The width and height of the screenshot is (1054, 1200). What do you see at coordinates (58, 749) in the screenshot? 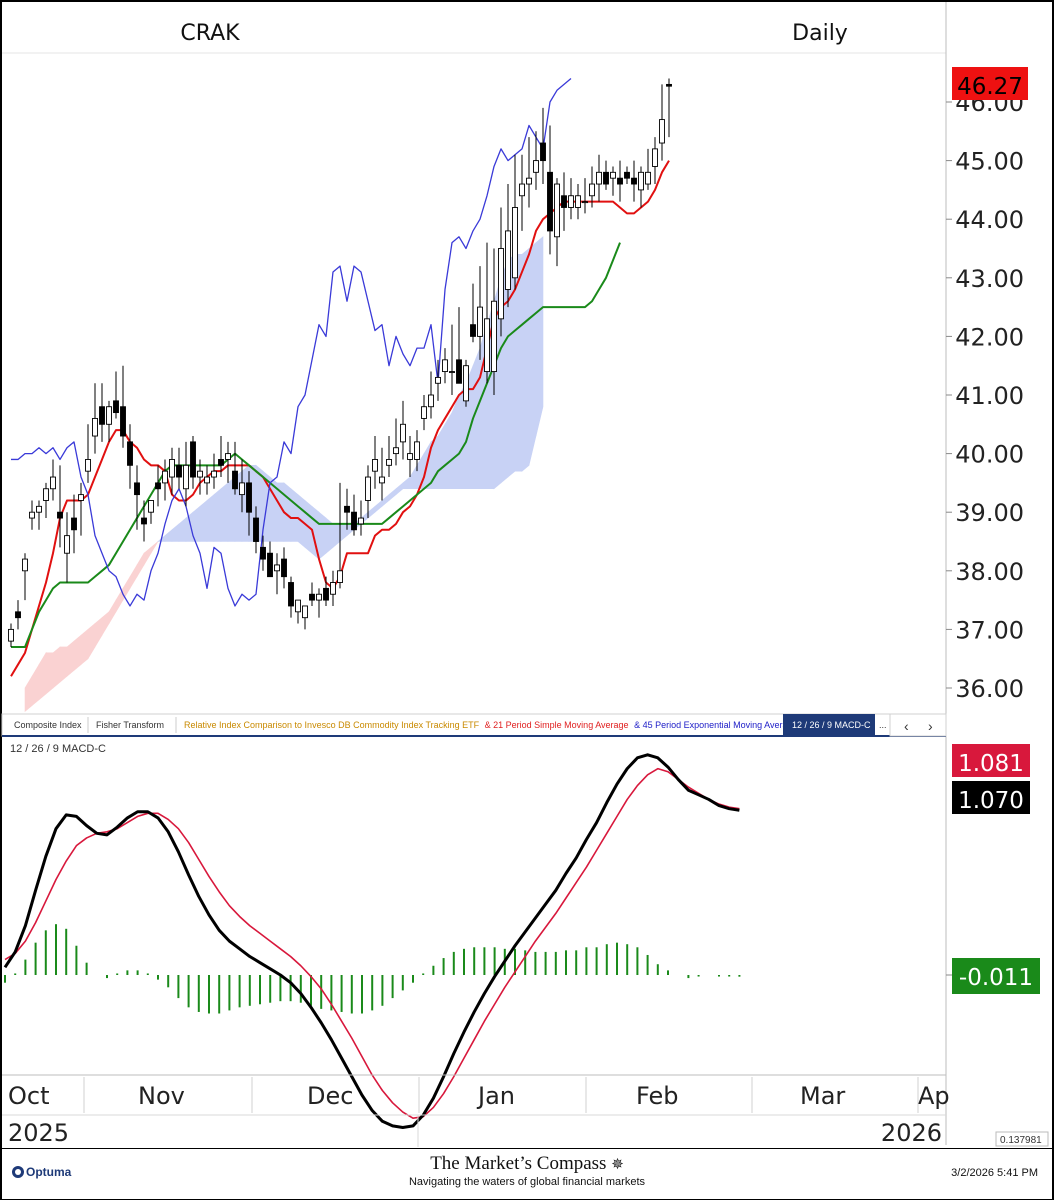
I see `macd-panel-title: 12 / 26 / 9 MACD-C` at bounding box center [58, 749].